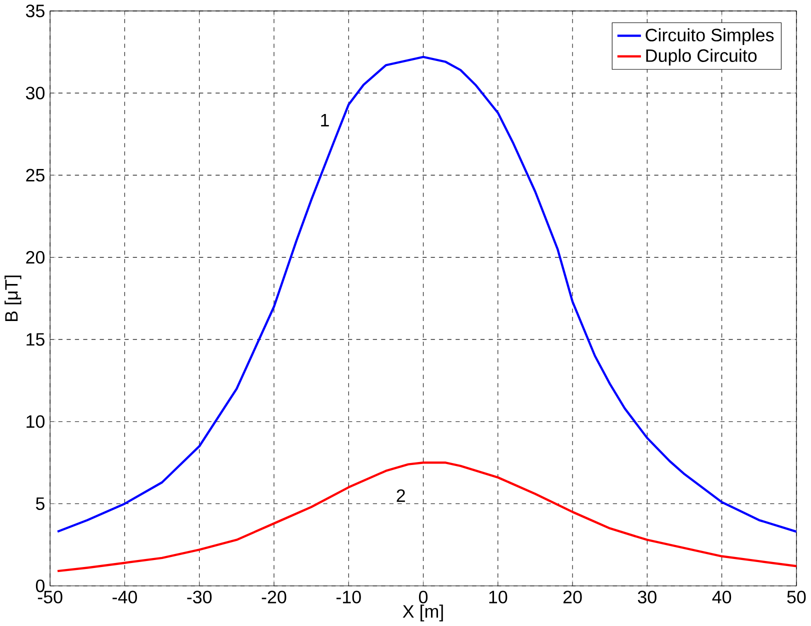  Describe the element at coordinates (40, 504) in the screenshot. I see `y-tick-label: 5` at that location.